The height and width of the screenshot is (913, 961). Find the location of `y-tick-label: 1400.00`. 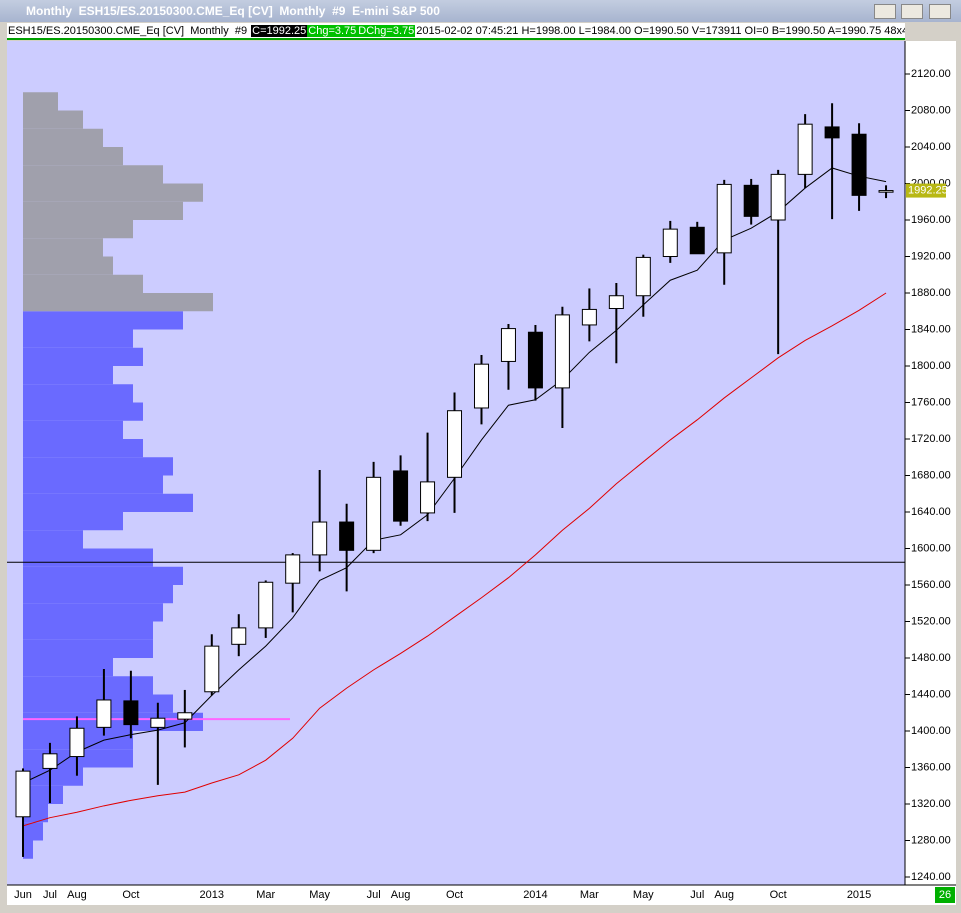

y-tick-label: 1400.00 is located at coordinates (931, 731).